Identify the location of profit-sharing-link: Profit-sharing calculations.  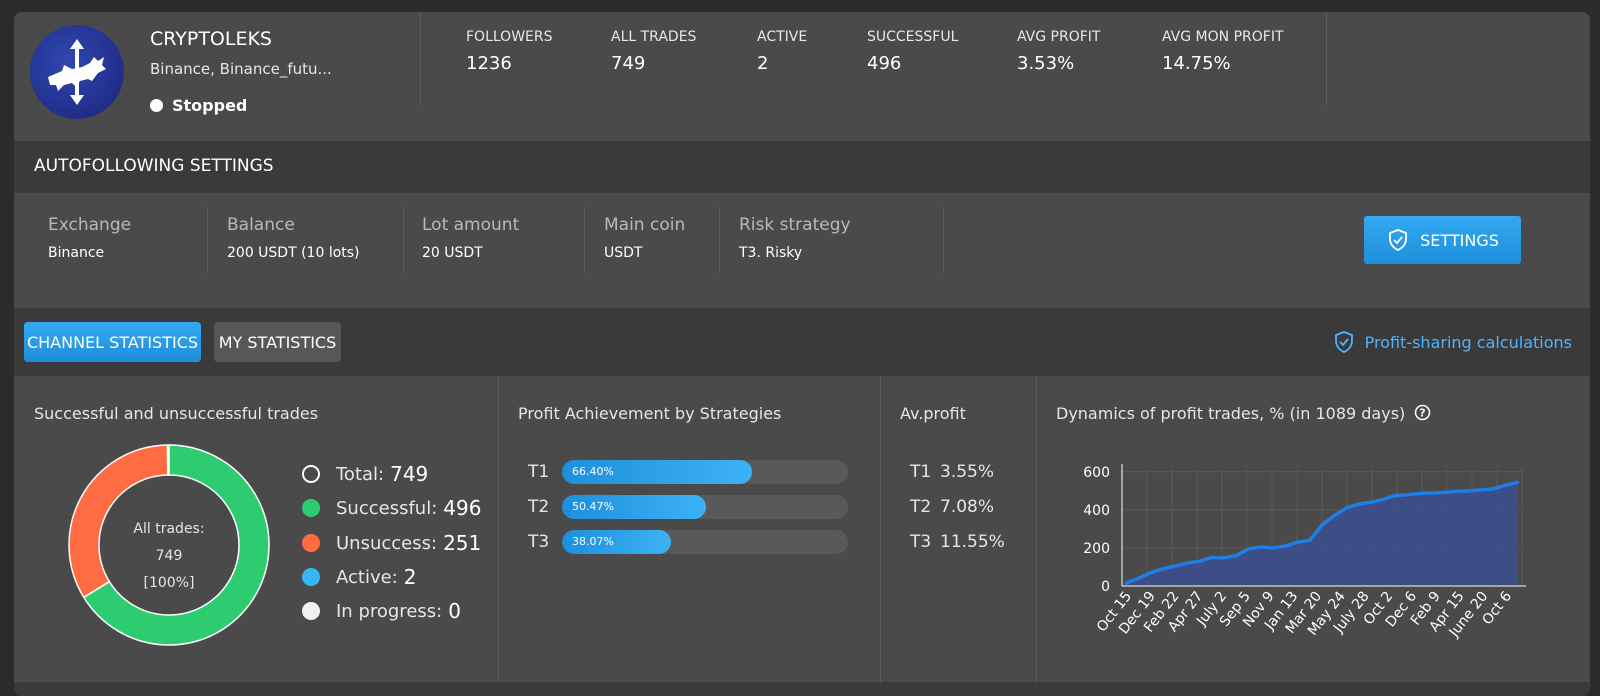
(1452, 342).